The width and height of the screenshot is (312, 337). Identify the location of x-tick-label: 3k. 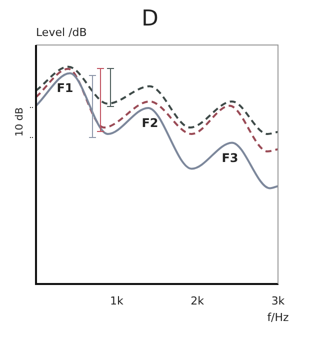
(278, 301).